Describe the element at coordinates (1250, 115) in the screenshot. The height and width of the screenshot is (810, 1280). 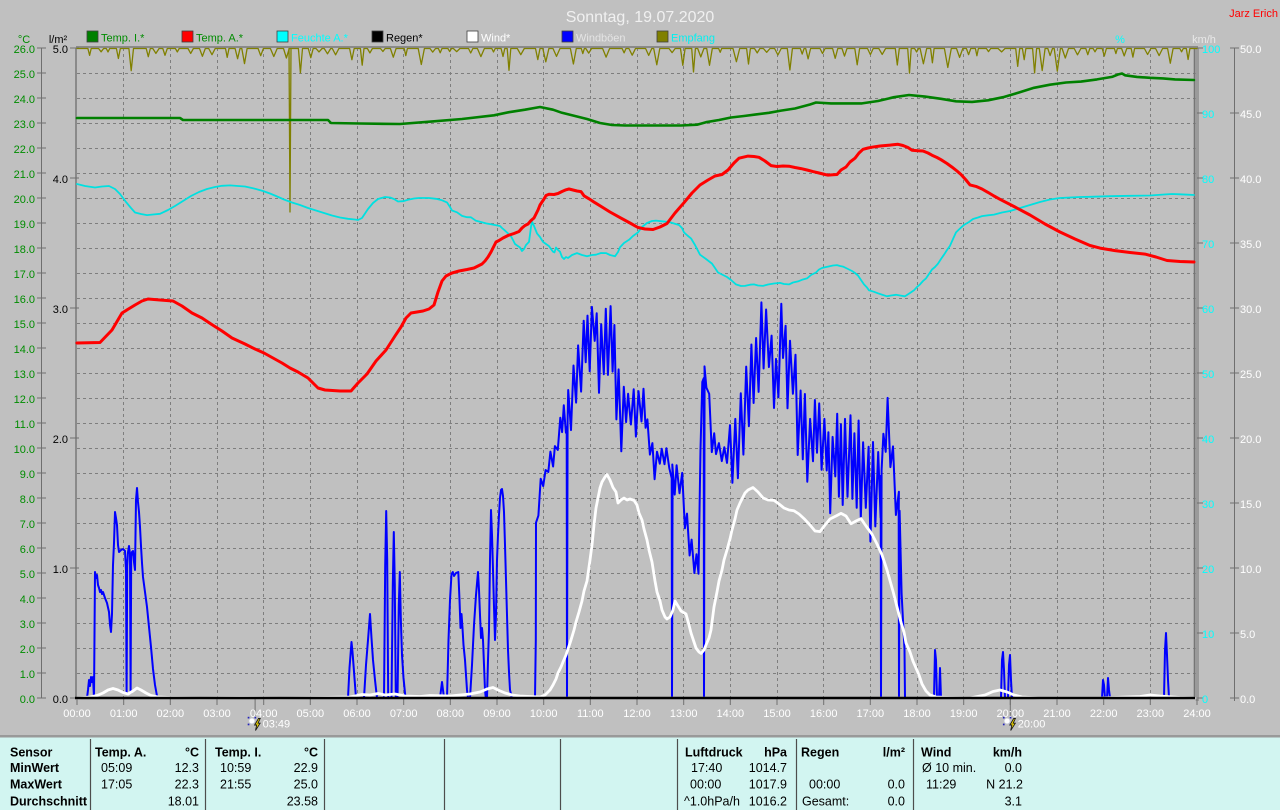
I see `svg-text: 45.0` at that location.